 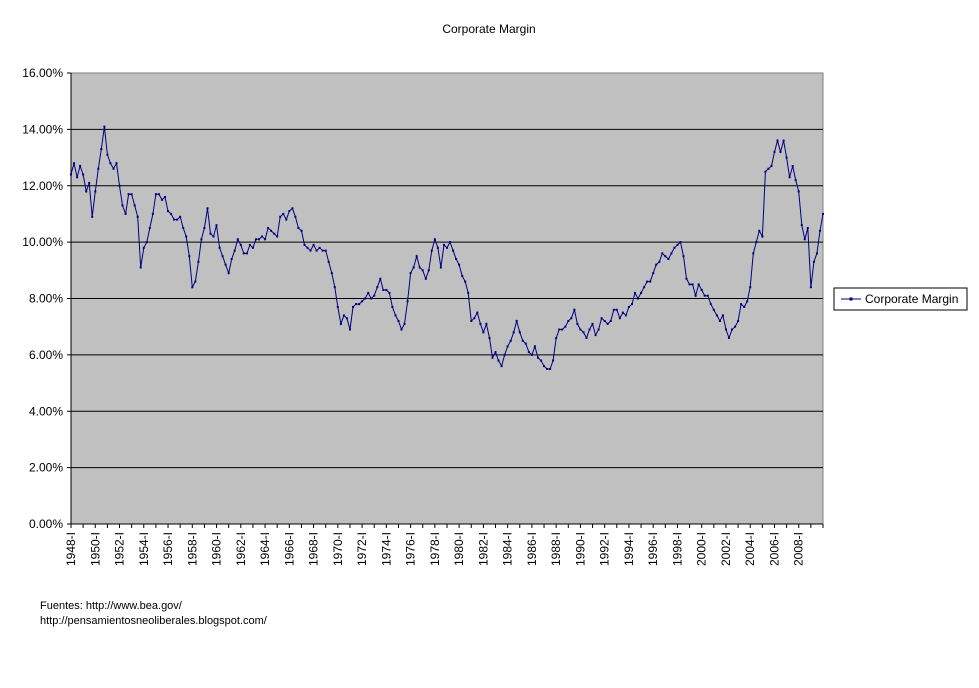 I want to click on x-tick-label: 1968-I, so click(x=314, y=549).